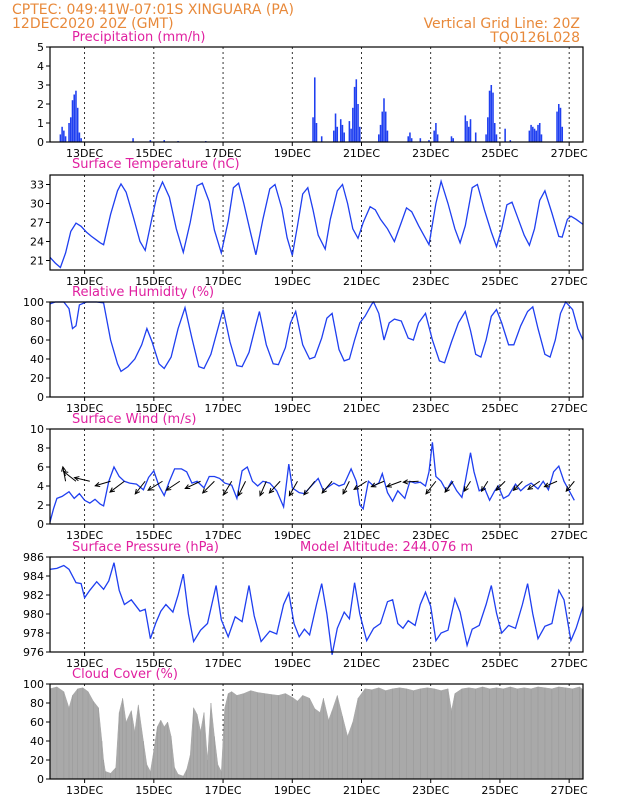 The width and height of the screenshot is (618, 800). Describe the element at coordinates (316, 222) in the screenshot. I see `temp-frame` at that location.